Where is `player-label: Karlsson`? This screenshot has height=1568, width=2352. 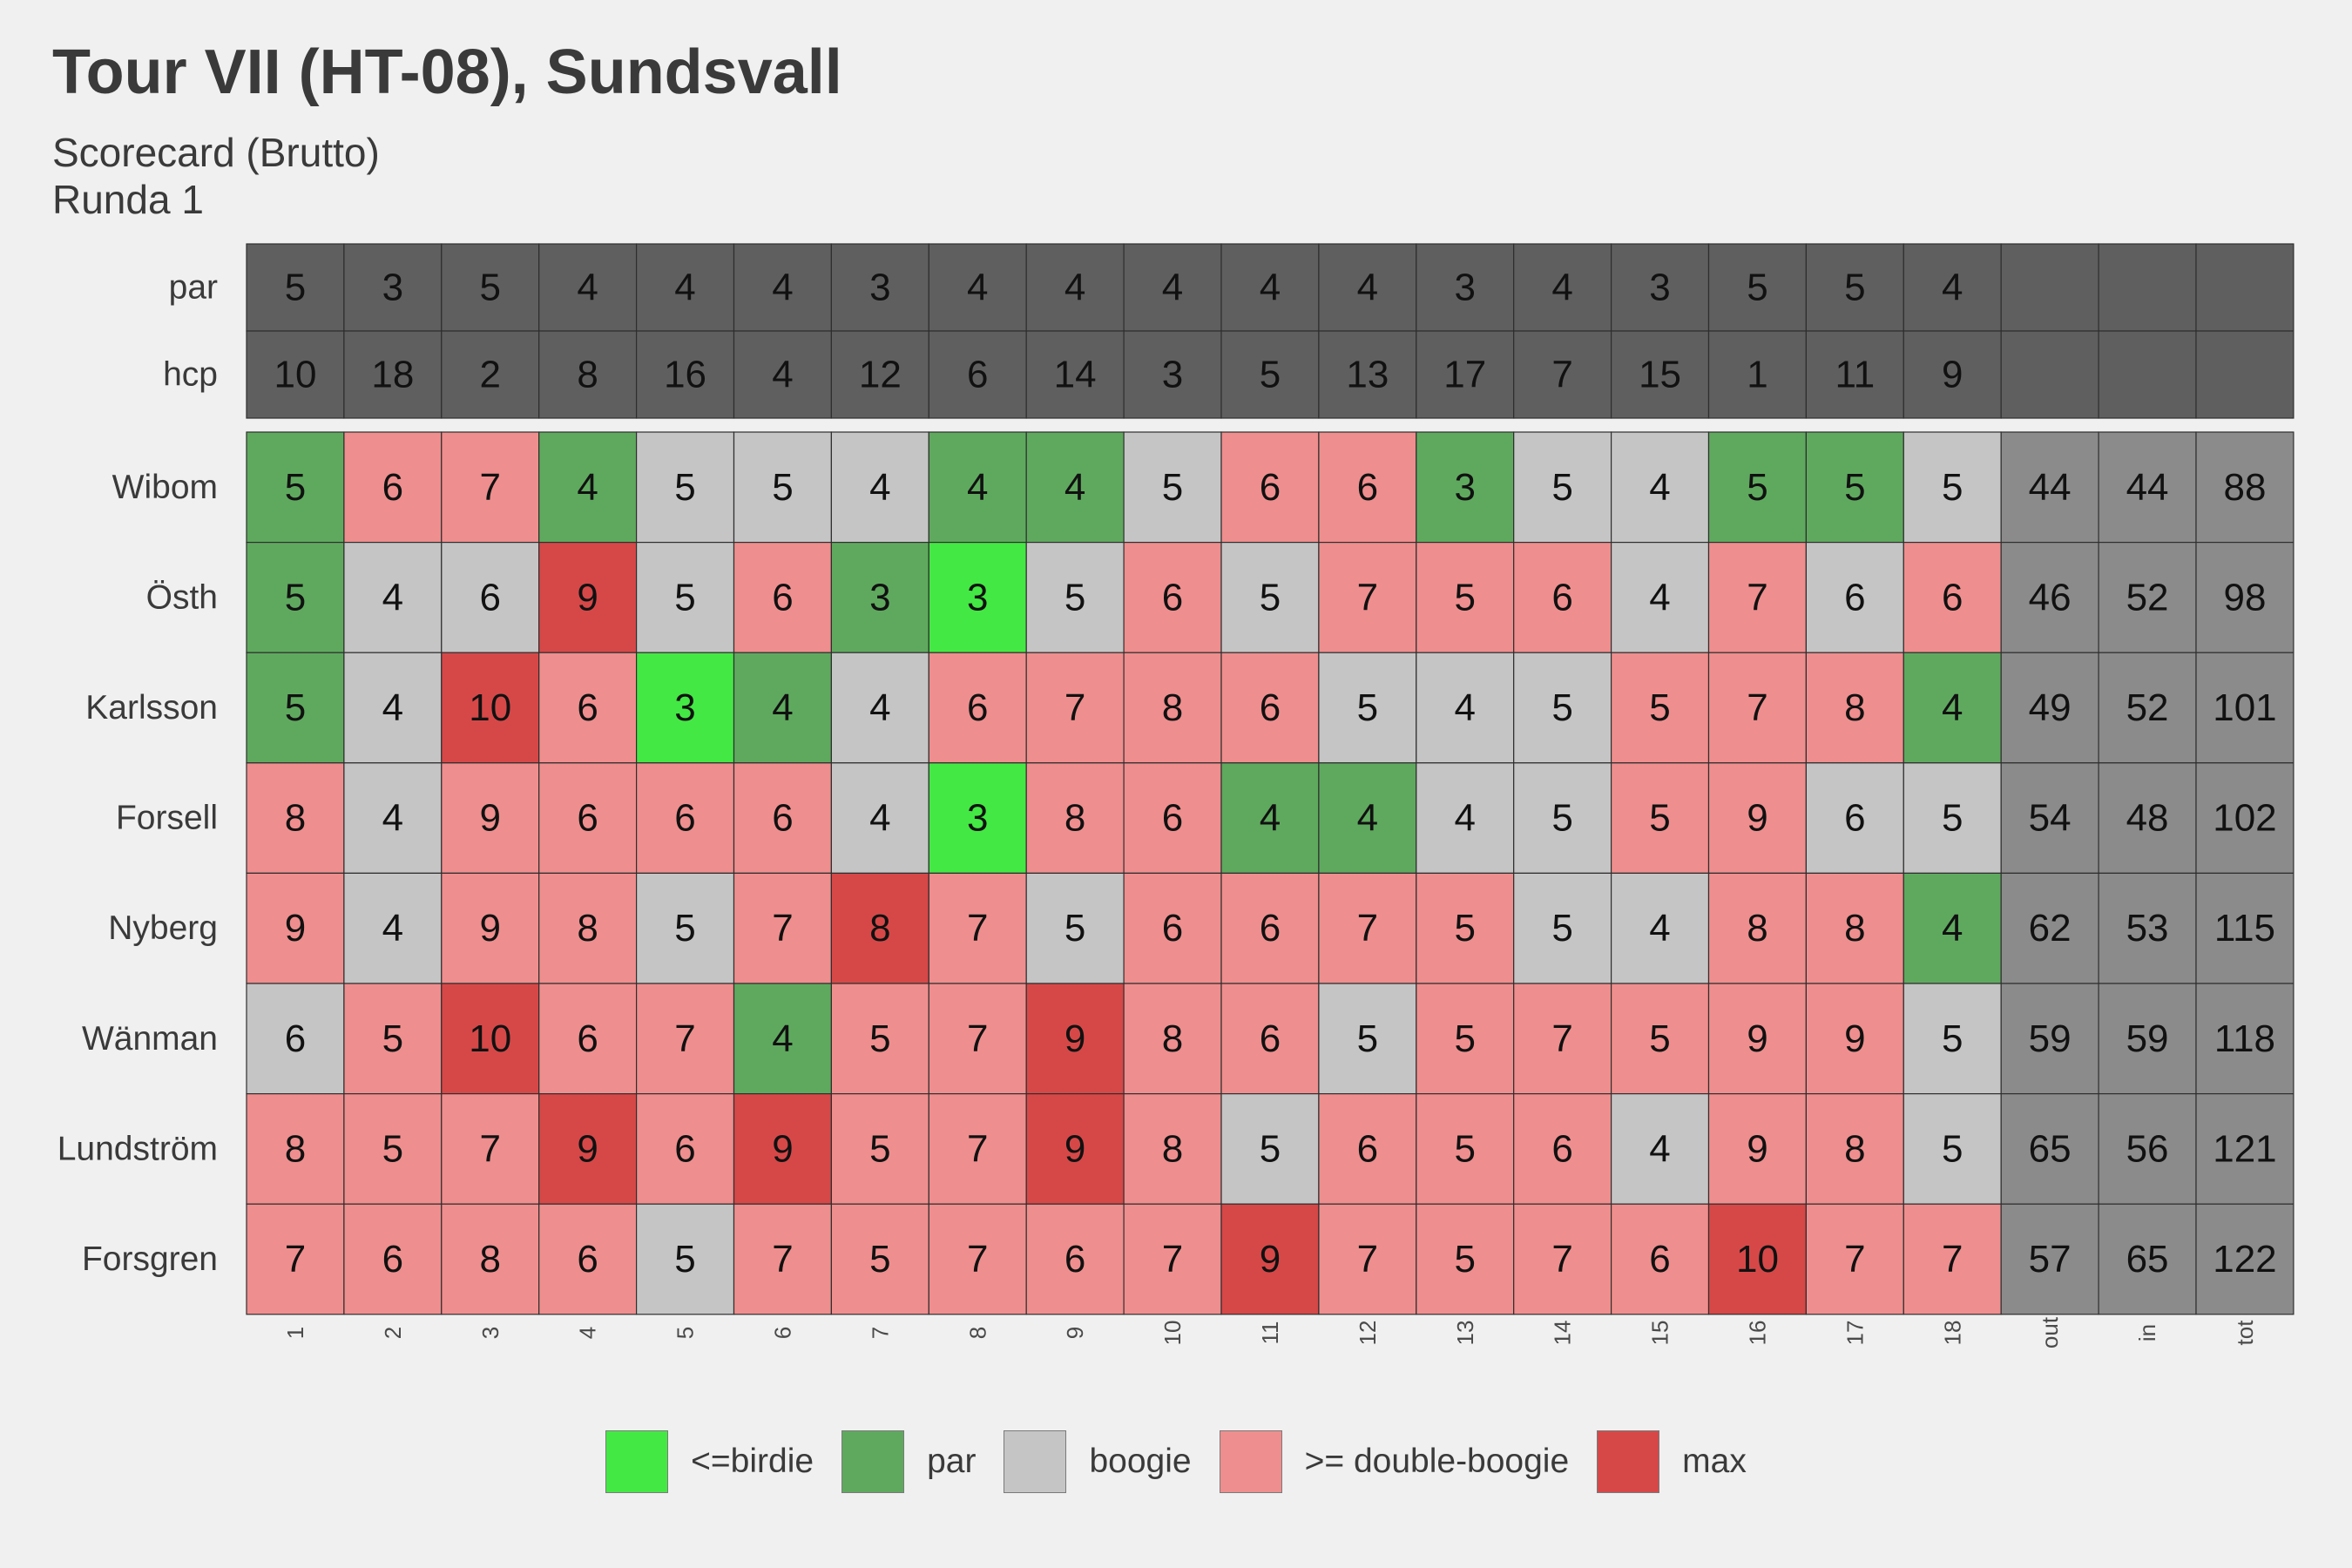 player-label: Karlsson is located at coordinates (151, 708).